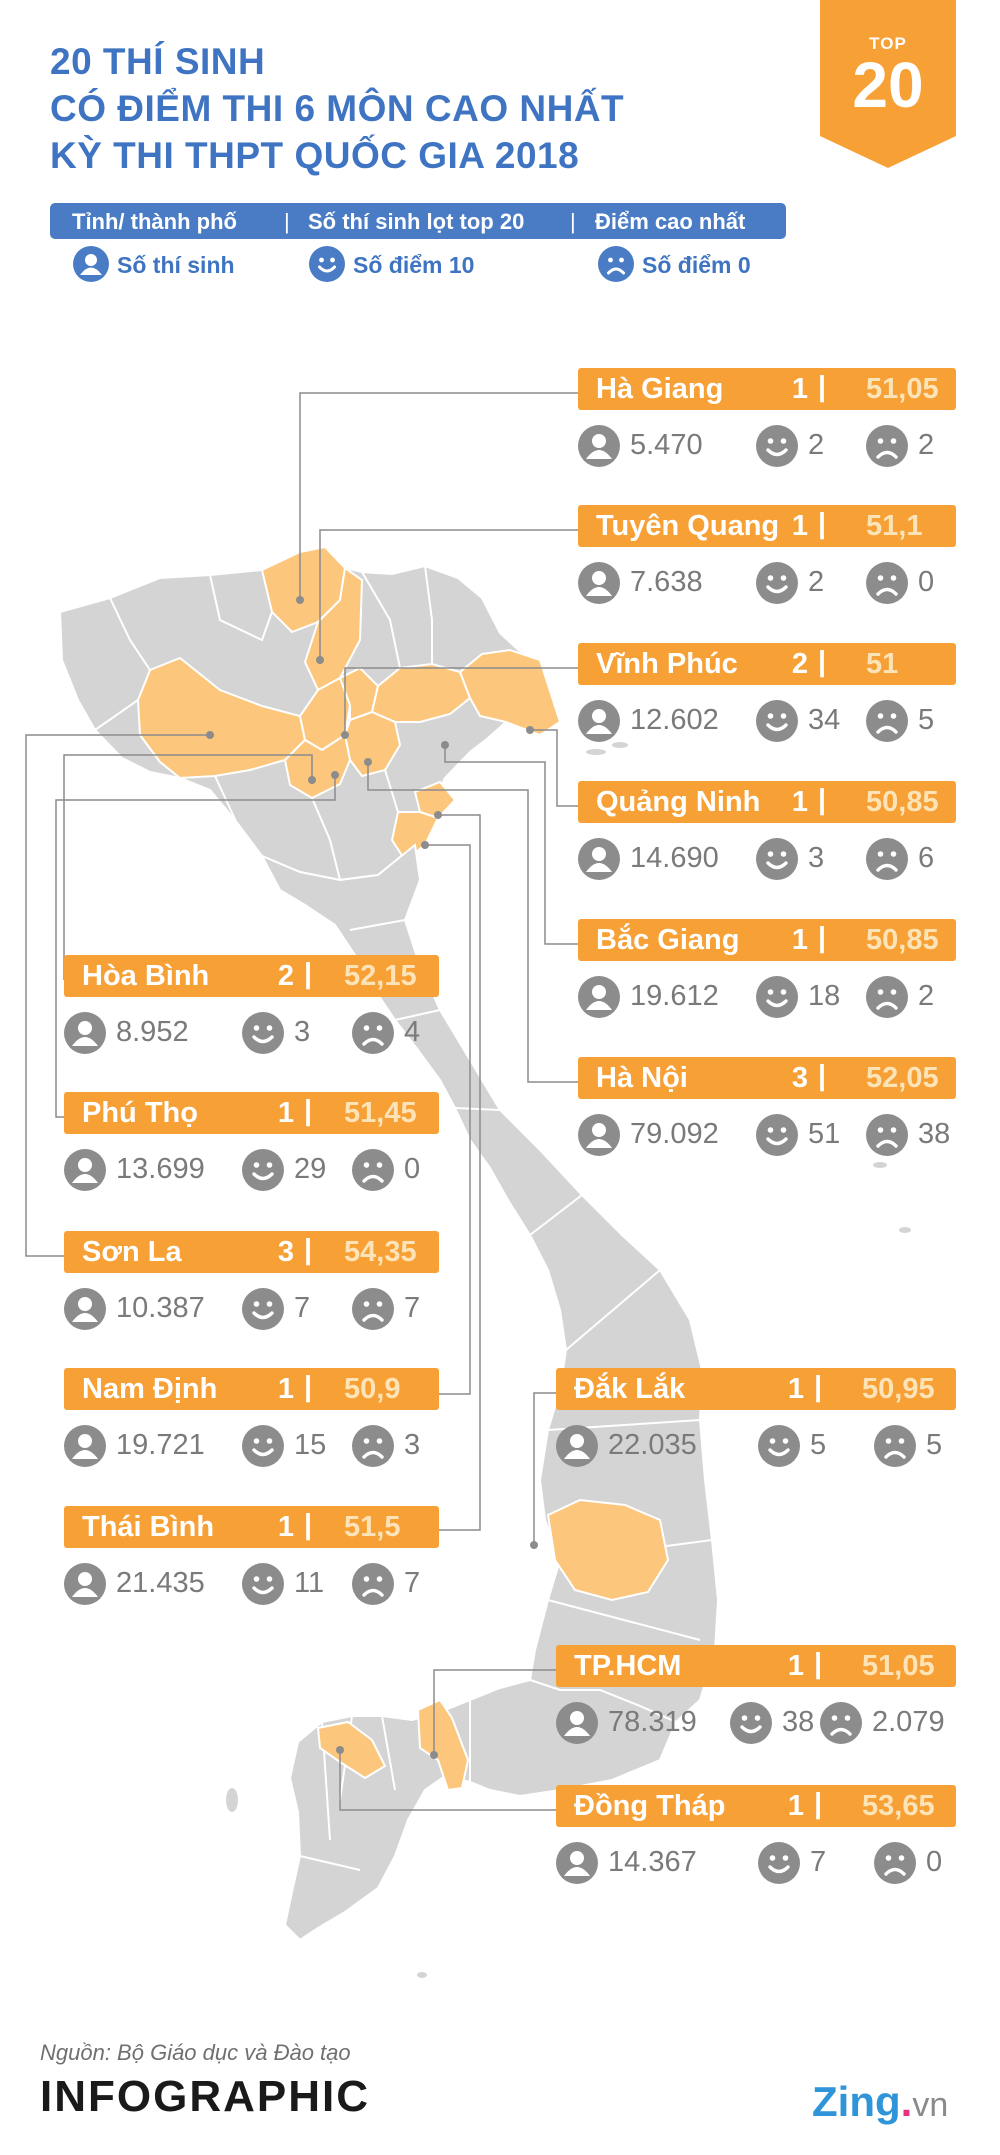 Image resolution: width=1000 pixels, height=2155 pixels. What do you see at coordinates (756, 1418) in the screenshot?
I see `province-card: Đắk Lắk 1 | 50,95 22.035 5 5` at bounding box center [756, 1418].